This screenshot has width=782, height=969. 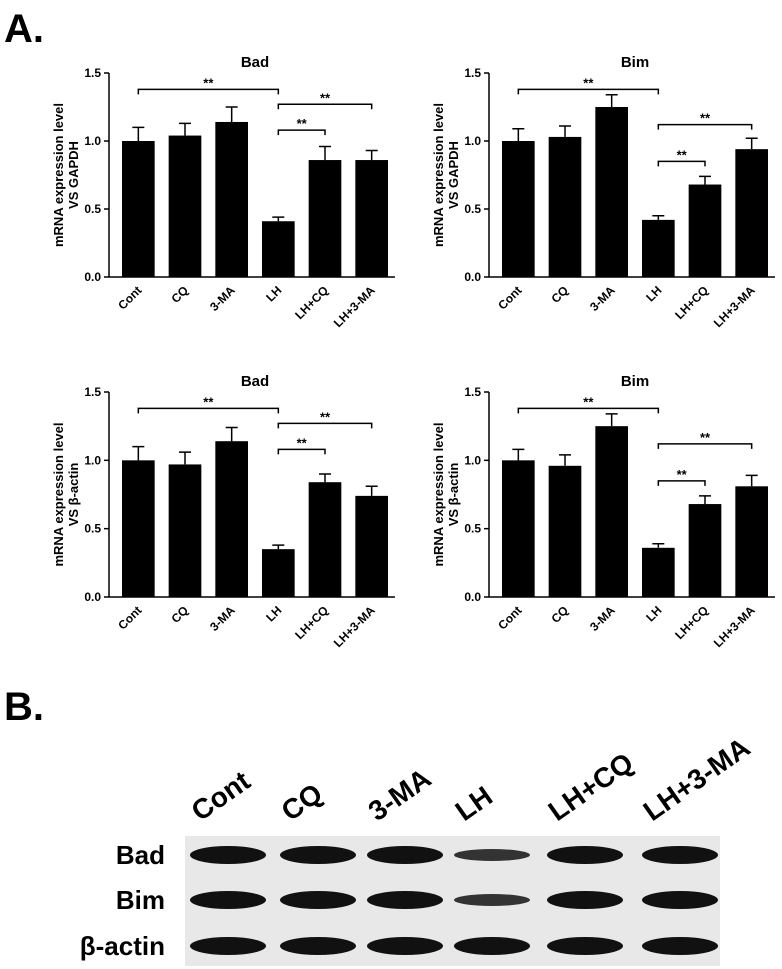 What do you see at coordinates (591, 787) in the screenshot?
I see `lane-label: LH+CQ` at bounding box center [591, 787].